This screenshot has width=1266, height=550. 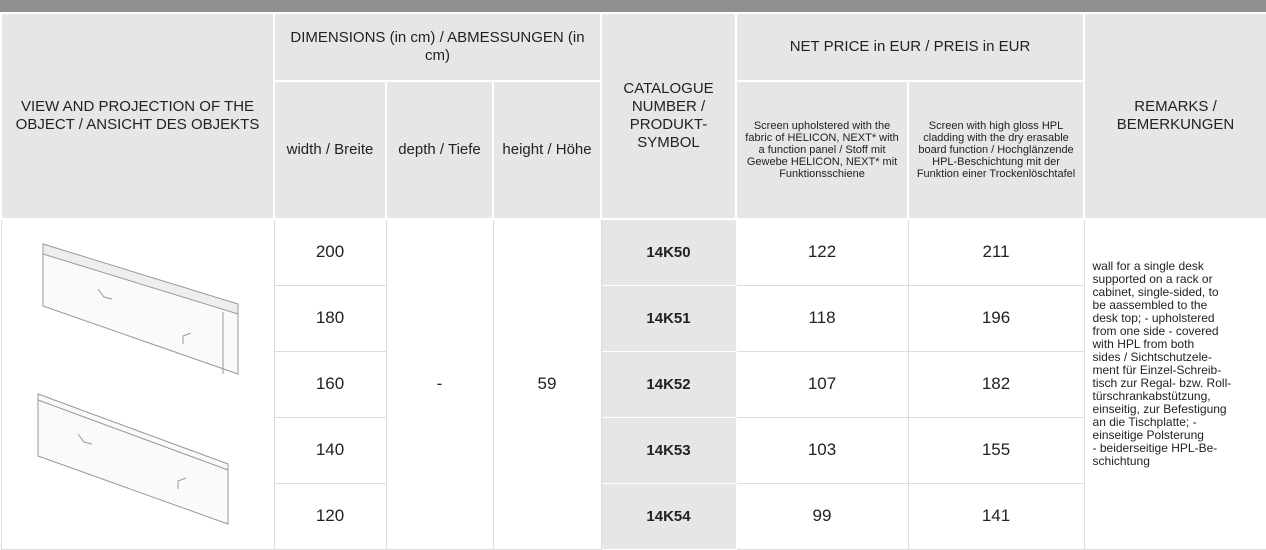 What do you see at coordinates (1155, 292) in the screenshot?
I see `remarks-line: cabinet, single-sided, to` at bounding box center [1155, 292].